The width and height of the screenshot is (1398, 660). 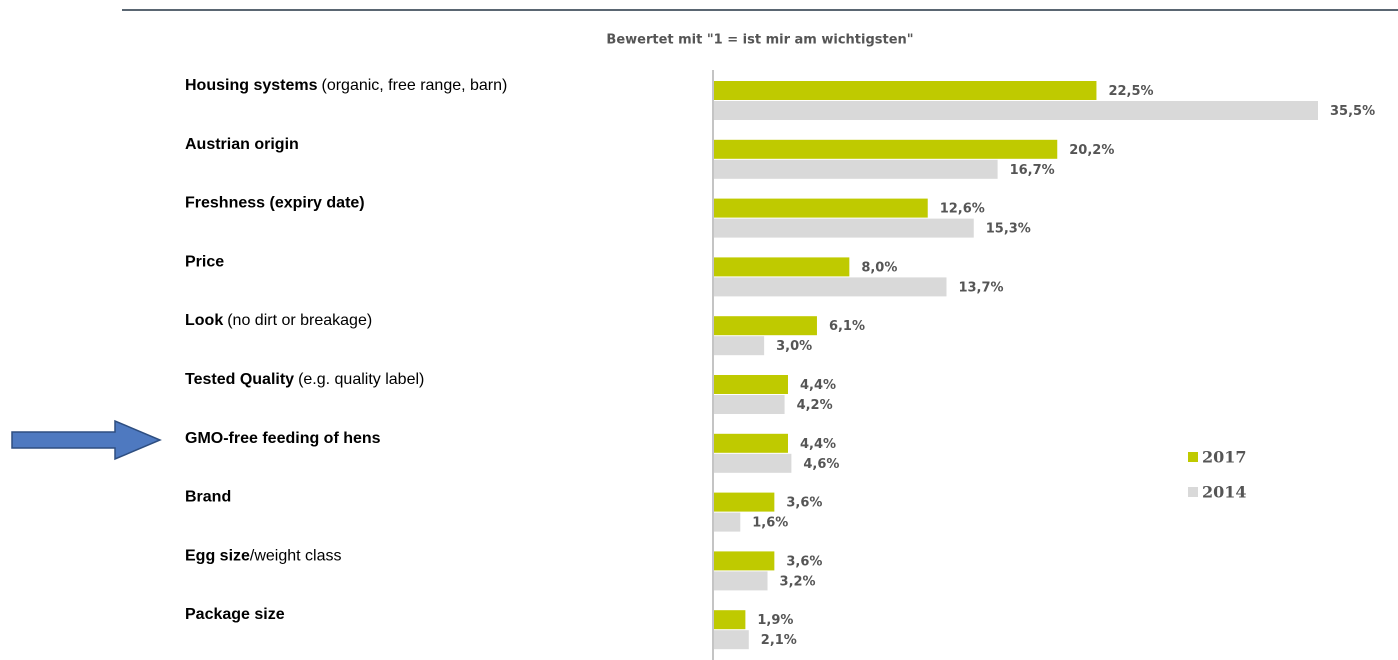 What do you see at coordinates (1130, 91) in the screenshot?
I see `value-label: 22,5%` at bounding box center [1130, 91].